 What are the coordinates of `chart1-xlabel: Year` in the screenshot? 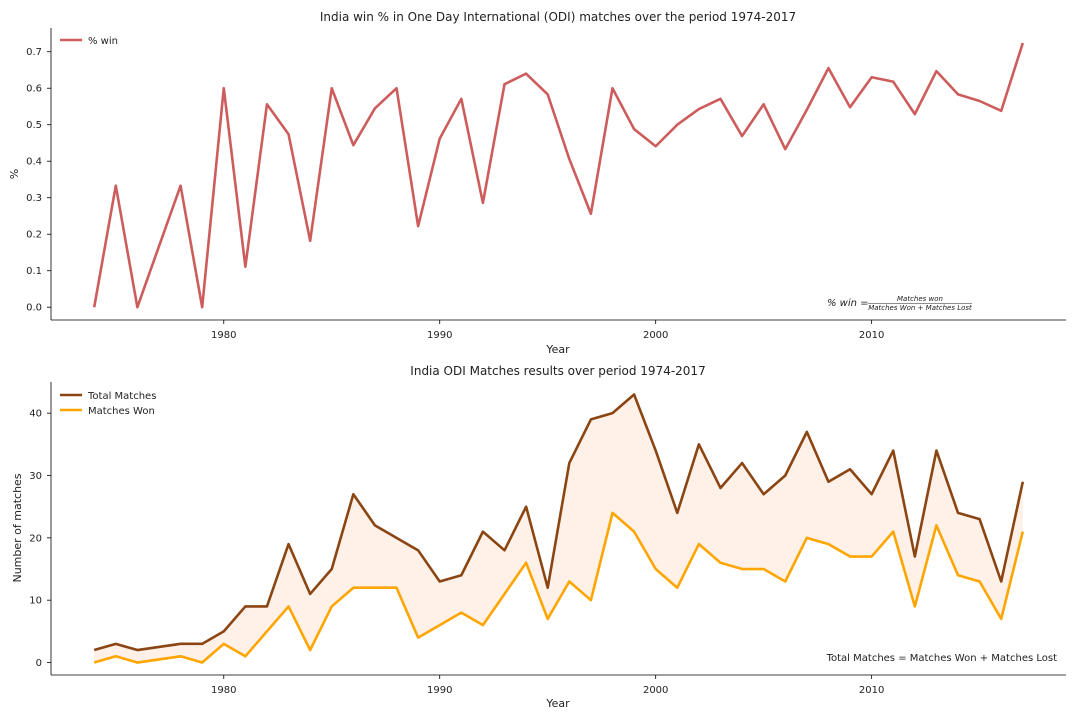 It's located at (557, 349).